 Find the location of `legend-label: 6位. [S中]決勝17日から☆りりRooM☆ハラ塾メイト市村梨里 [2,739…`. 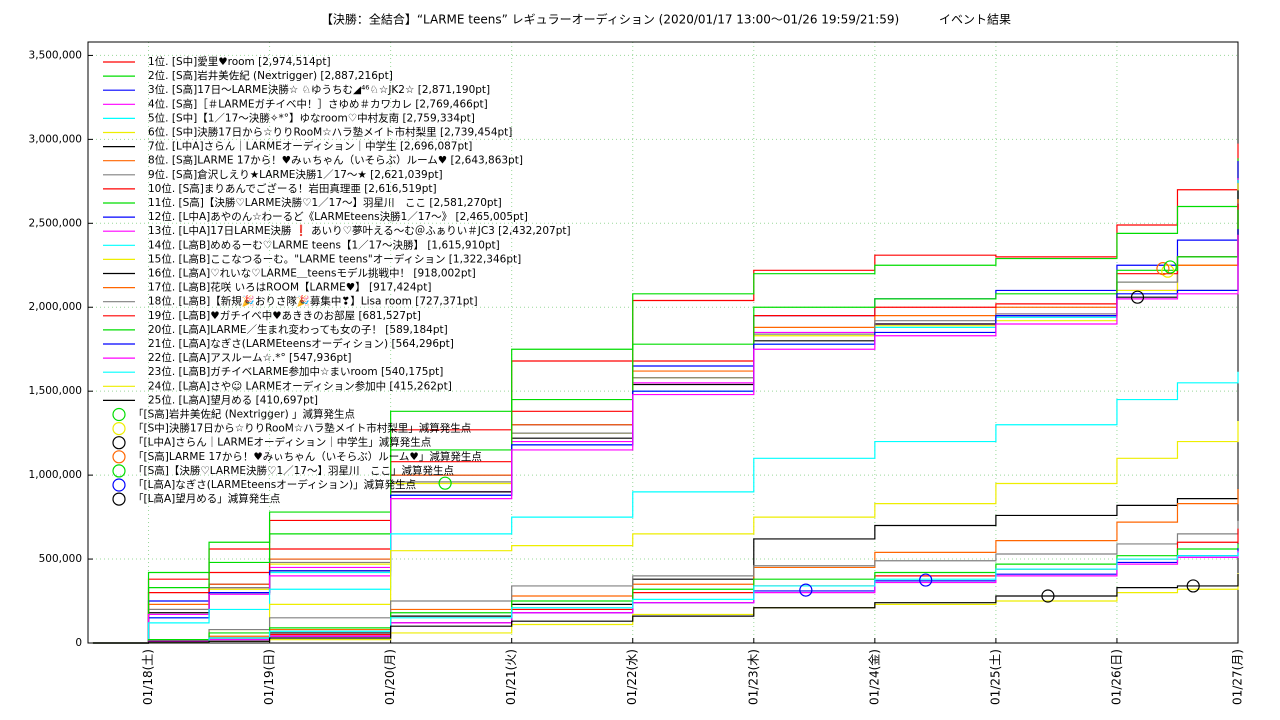

legend-label: 6位. [S中]決勝17日から☆りりRooM☆ハラ塾メイト市村梨里 [2,739… is located at coordinates (330, 132).